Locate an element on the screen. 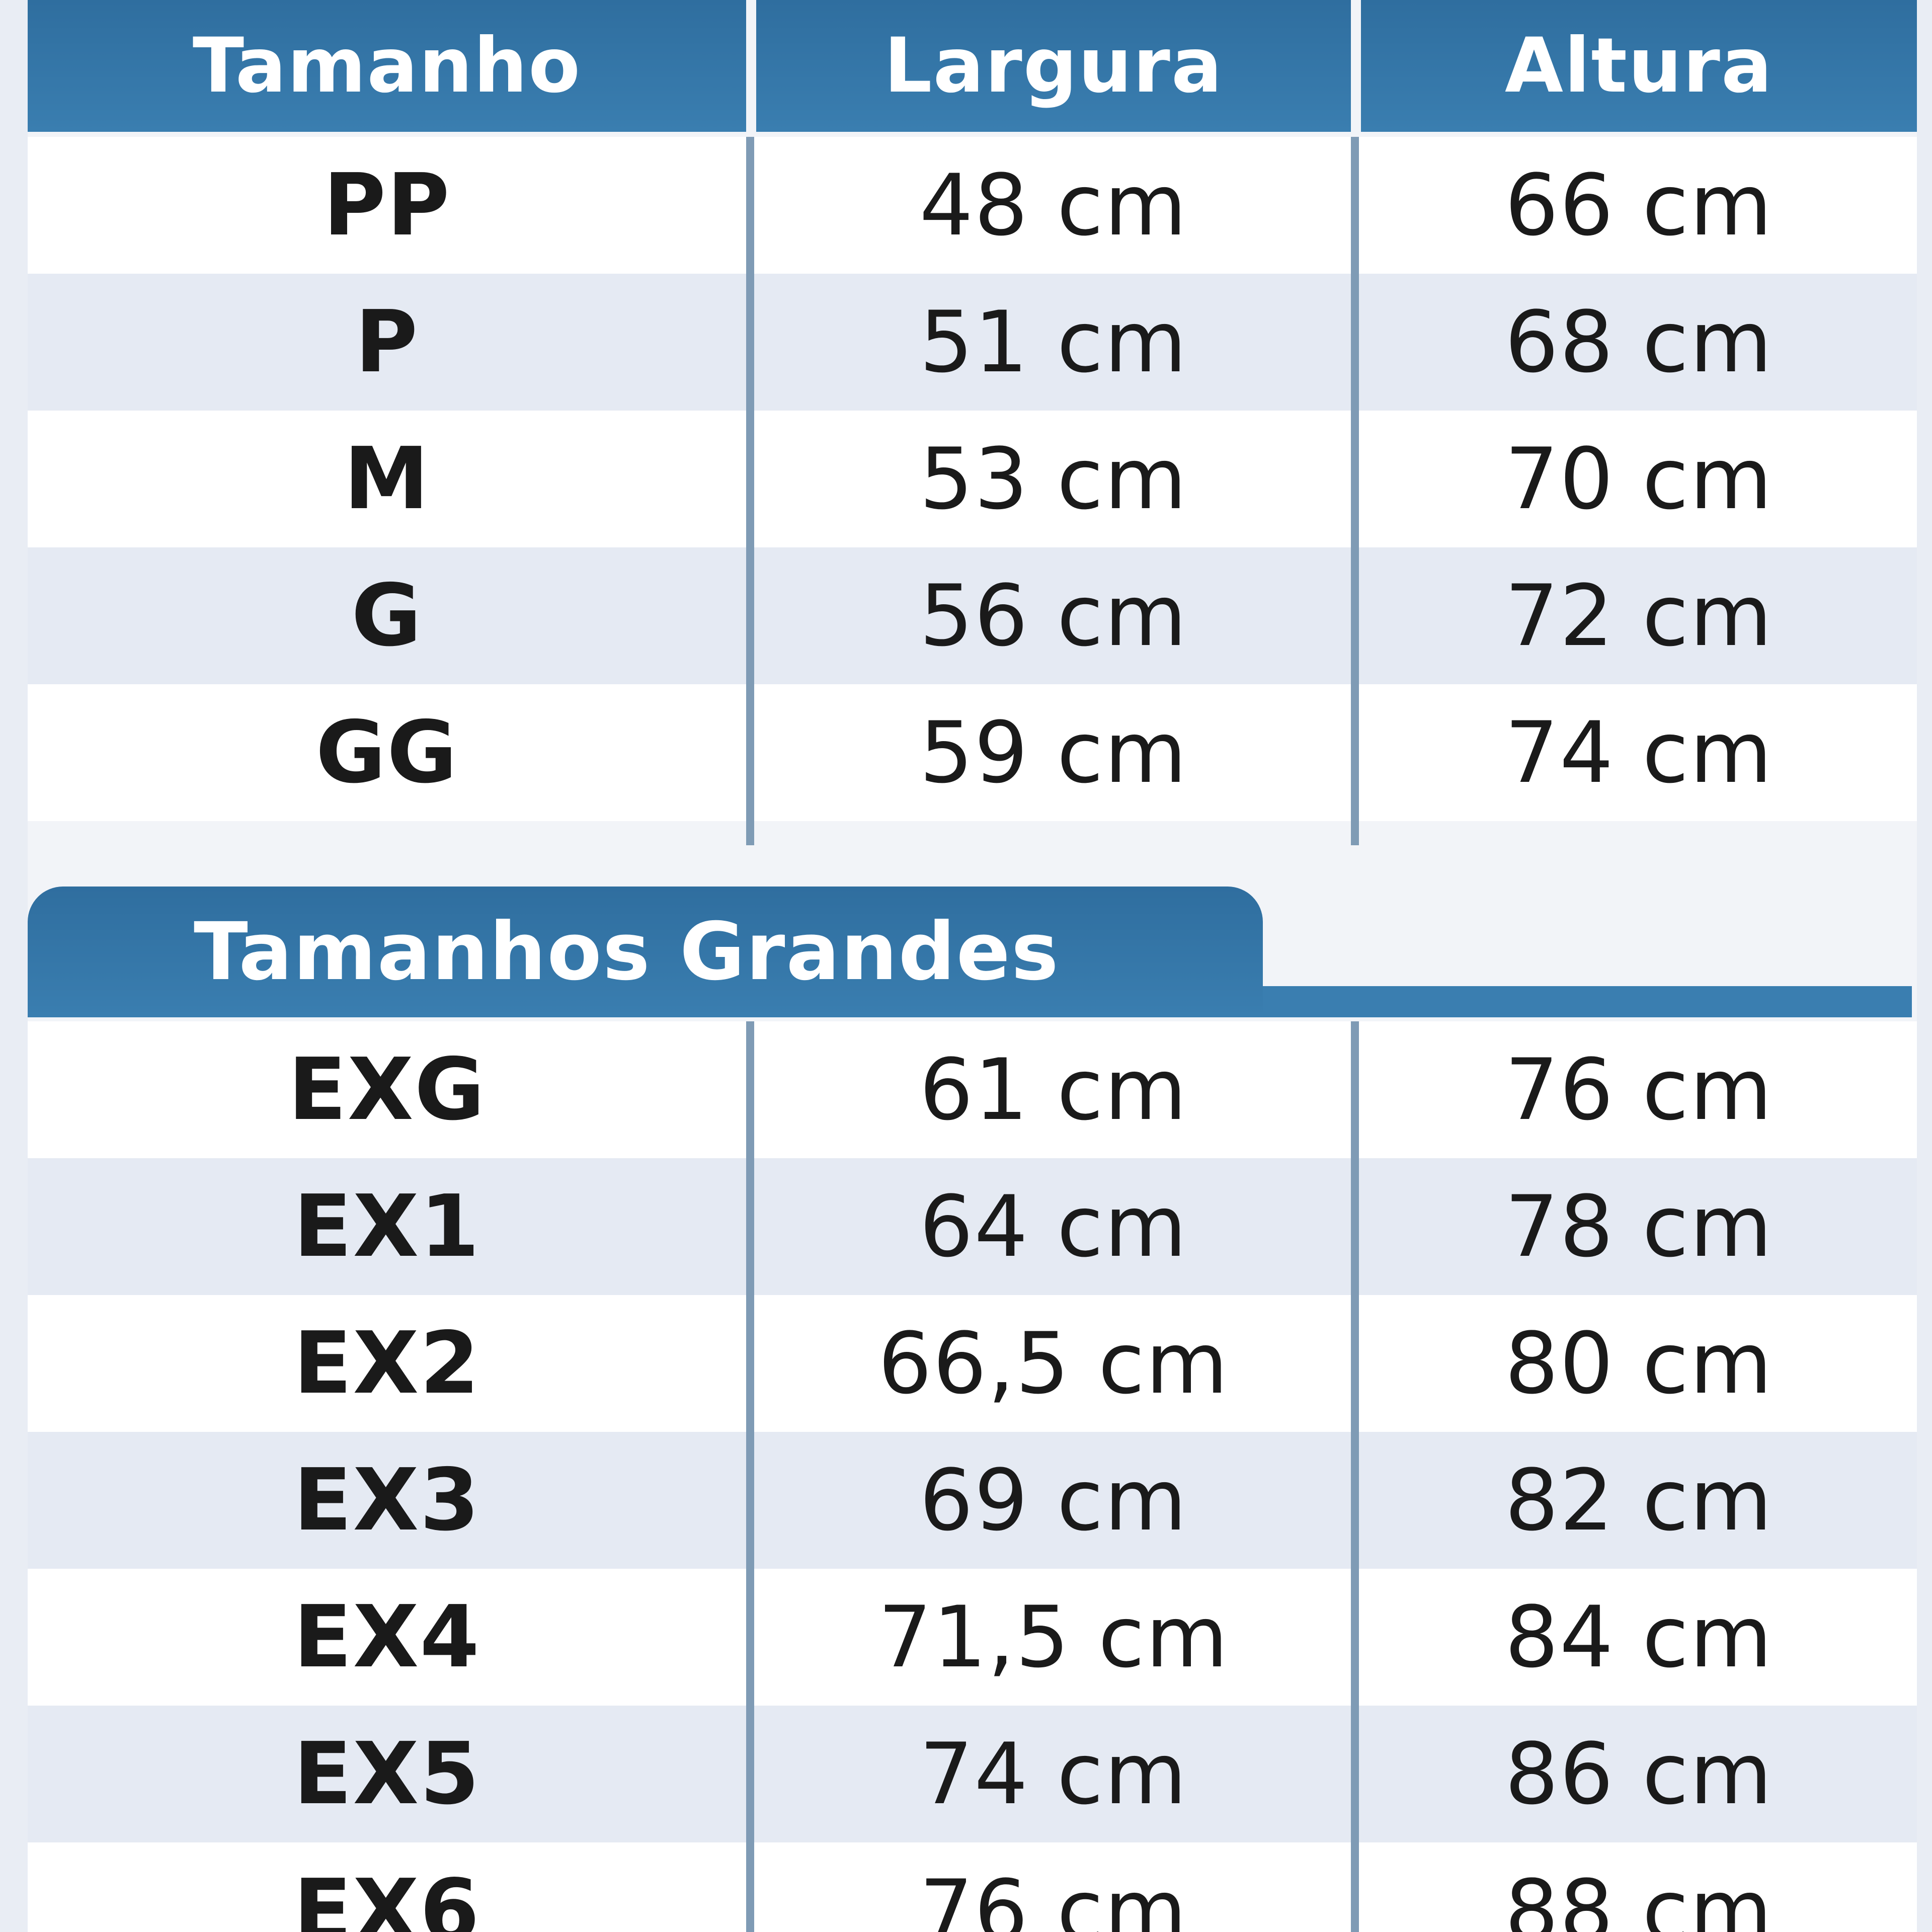 The image size is (1932, 1932). width-value: 53 cm is located at coordinates (1054, 479).